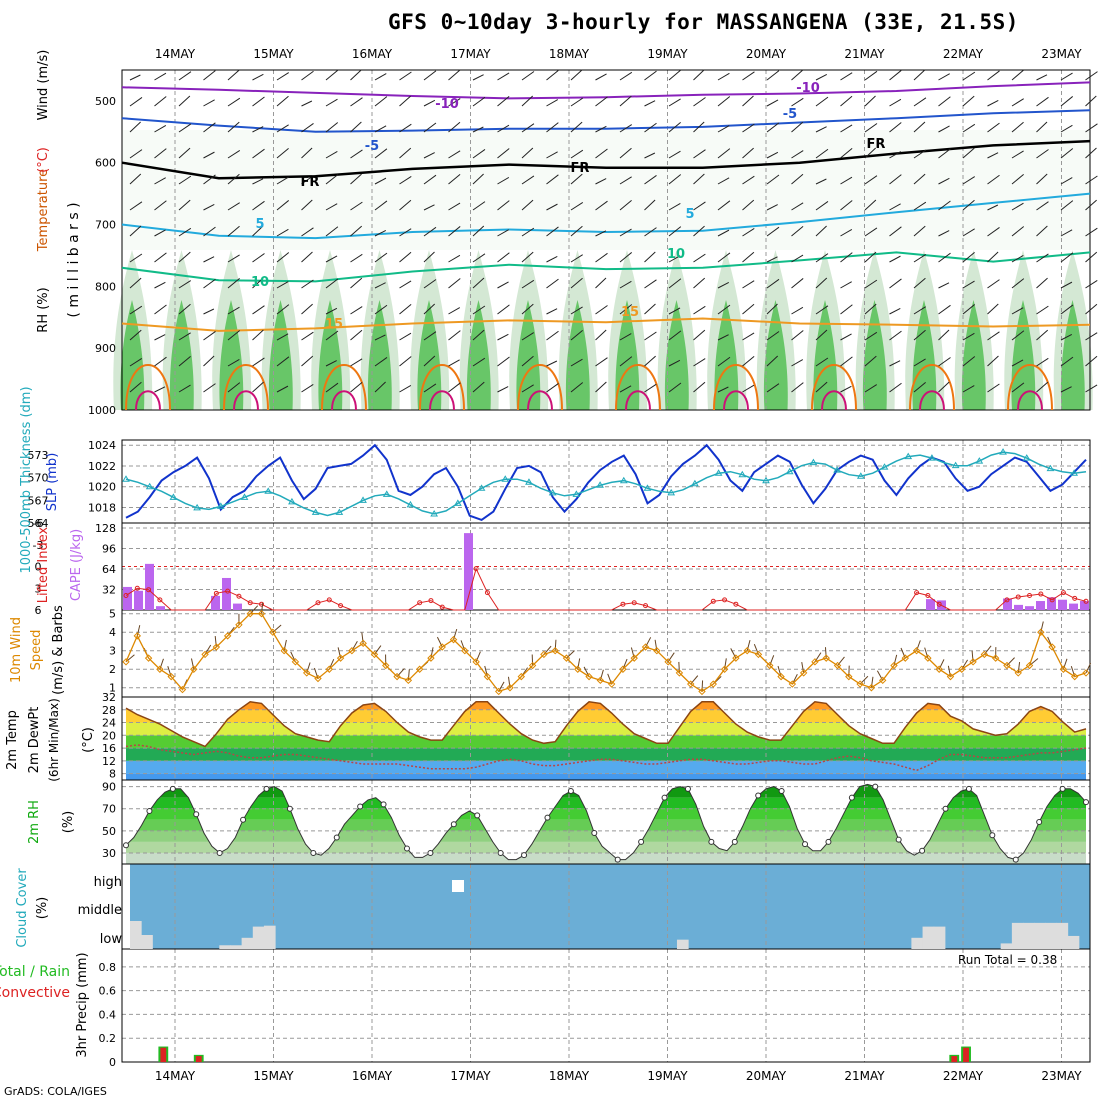 This screenshot has height=1100, width=1100. Describe the element at coordinates (470, 54) in the screenshot. I see `top-date-label: 17MAY` at that location.